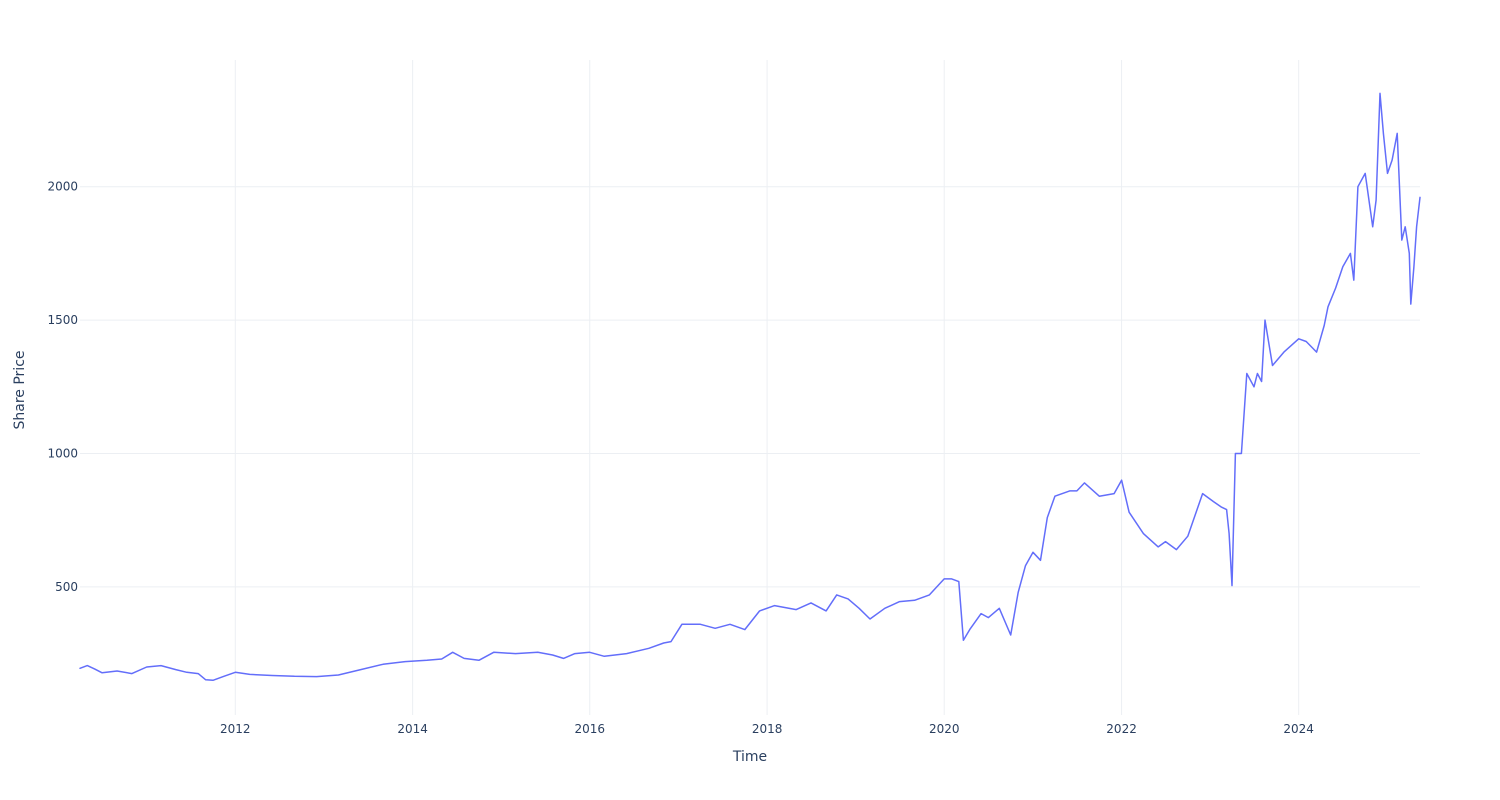 The height and width of the screenshot is (800, 1500). Describe the element at coordinates (62, 454) in the screenshot. I see `y-tick-label: 1000` at that location.